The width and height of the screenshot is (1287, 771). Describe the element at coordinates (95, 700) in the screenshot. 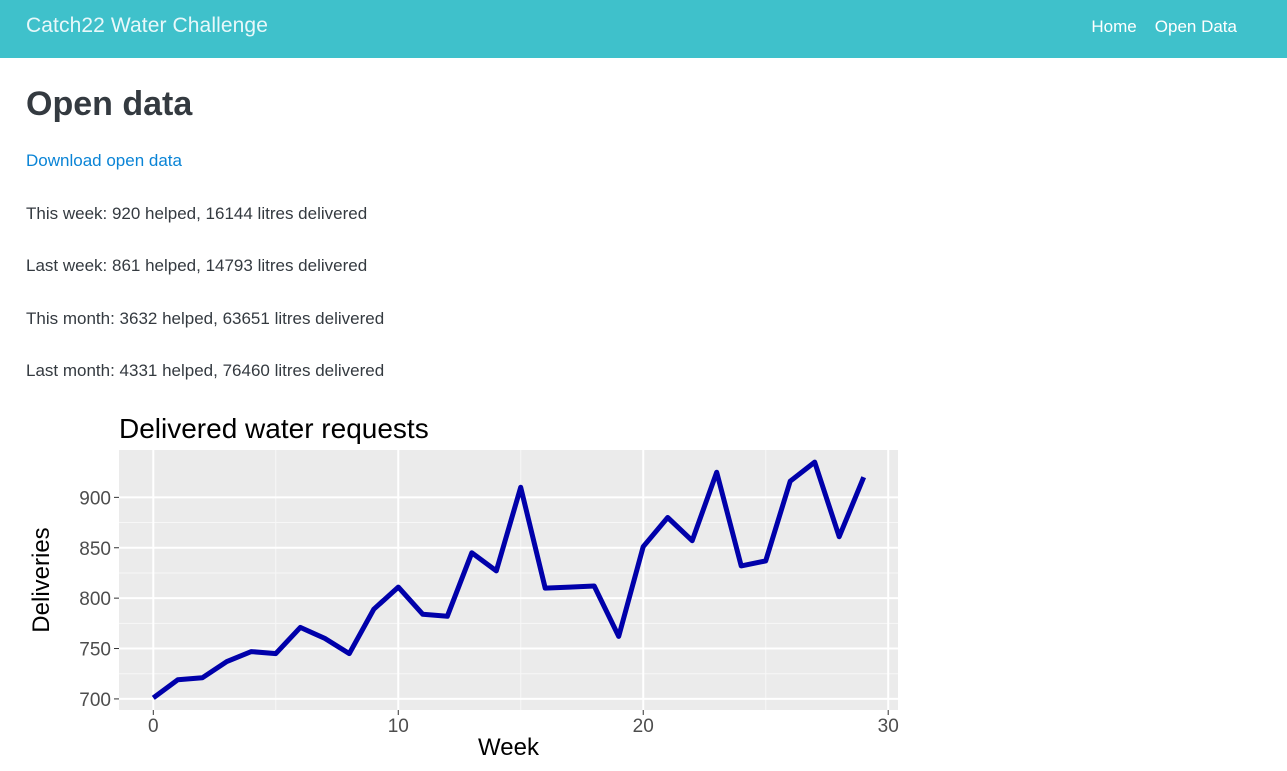

I see `y-tick-label: 700` at that location.